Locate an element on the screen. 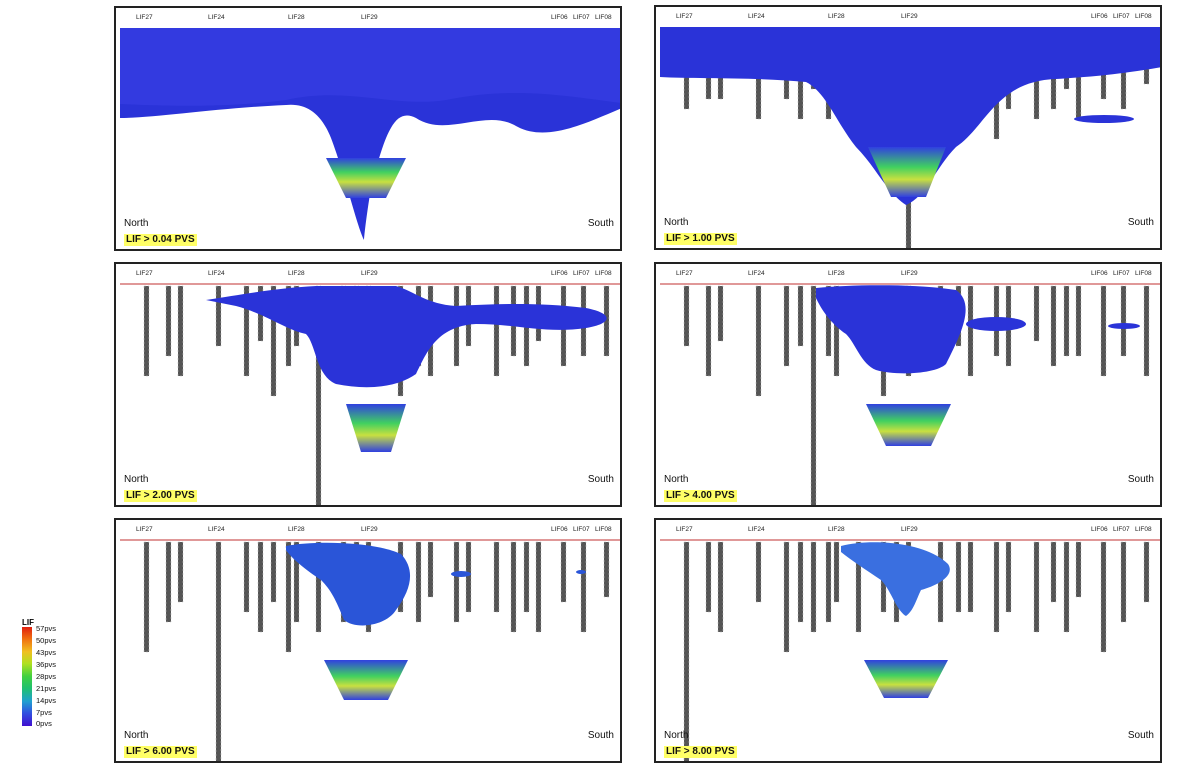  legend-tick: 43pvs is located at coordinates (46, 652).